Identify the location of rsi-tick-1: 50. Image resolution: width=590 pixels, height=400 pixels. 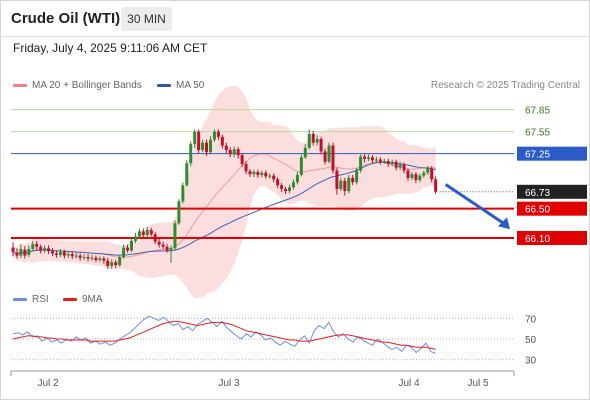
(531, 340).